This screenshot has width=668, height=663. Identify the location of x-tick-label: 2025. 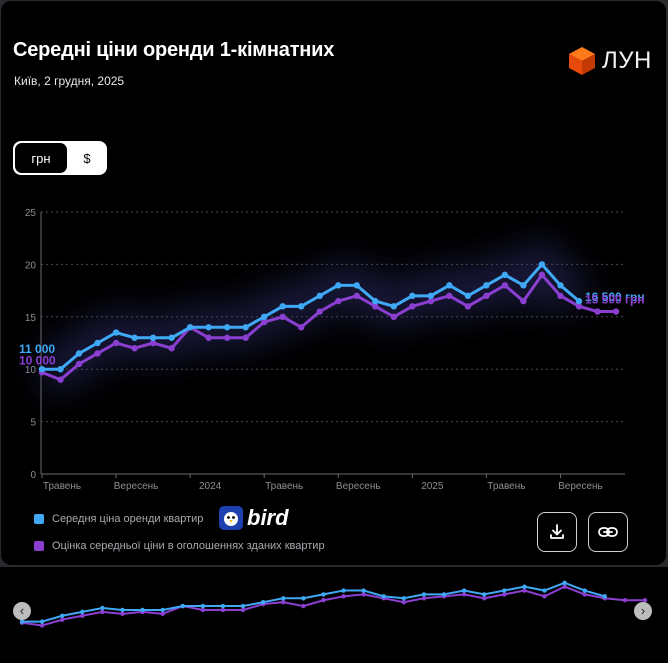
(432, 486).